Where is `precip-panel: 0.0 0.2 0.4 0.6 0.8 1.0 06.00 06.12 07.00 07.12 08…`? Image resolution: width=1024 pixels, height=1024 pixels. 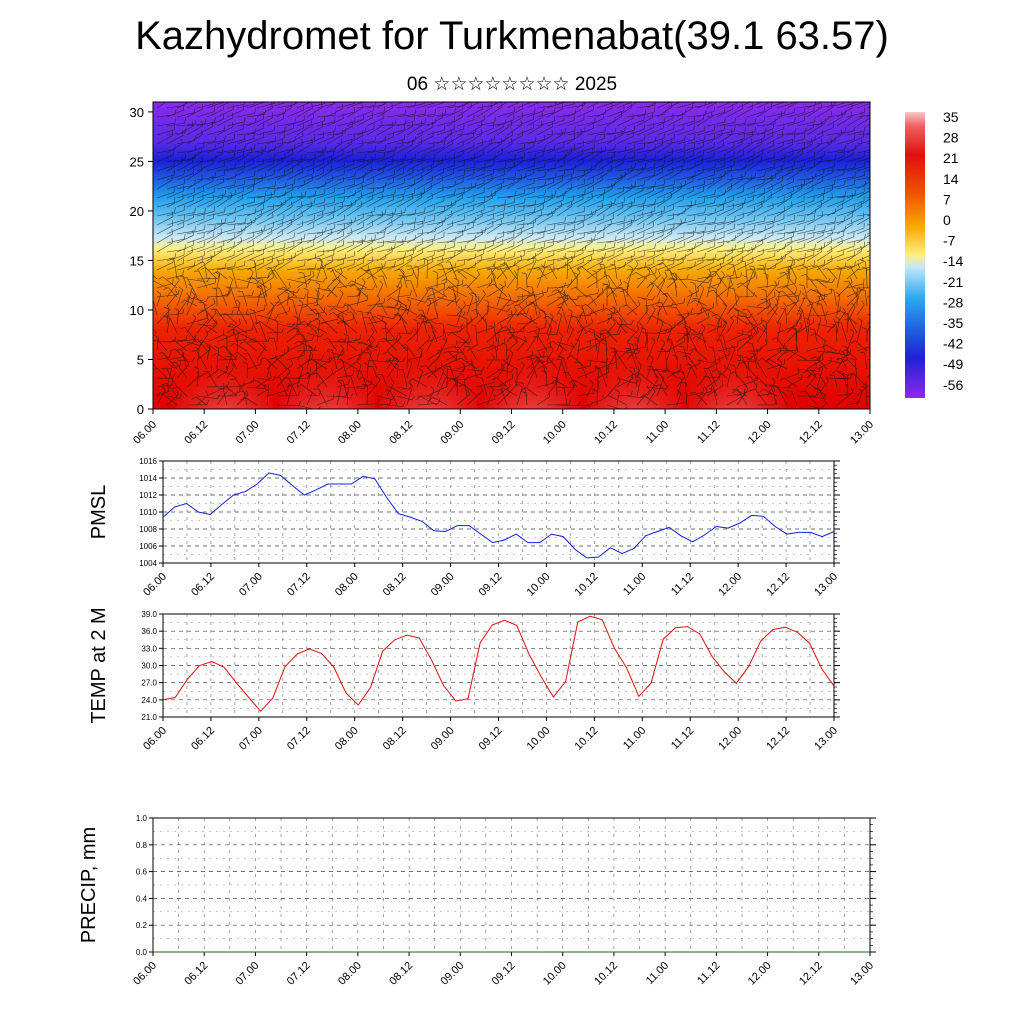
precip-panel: 0.0 0.2 0.4 0.6 0.8 1.0 06.00 06.12 07.00 07.12 08… is located at coordinates (477, 901).